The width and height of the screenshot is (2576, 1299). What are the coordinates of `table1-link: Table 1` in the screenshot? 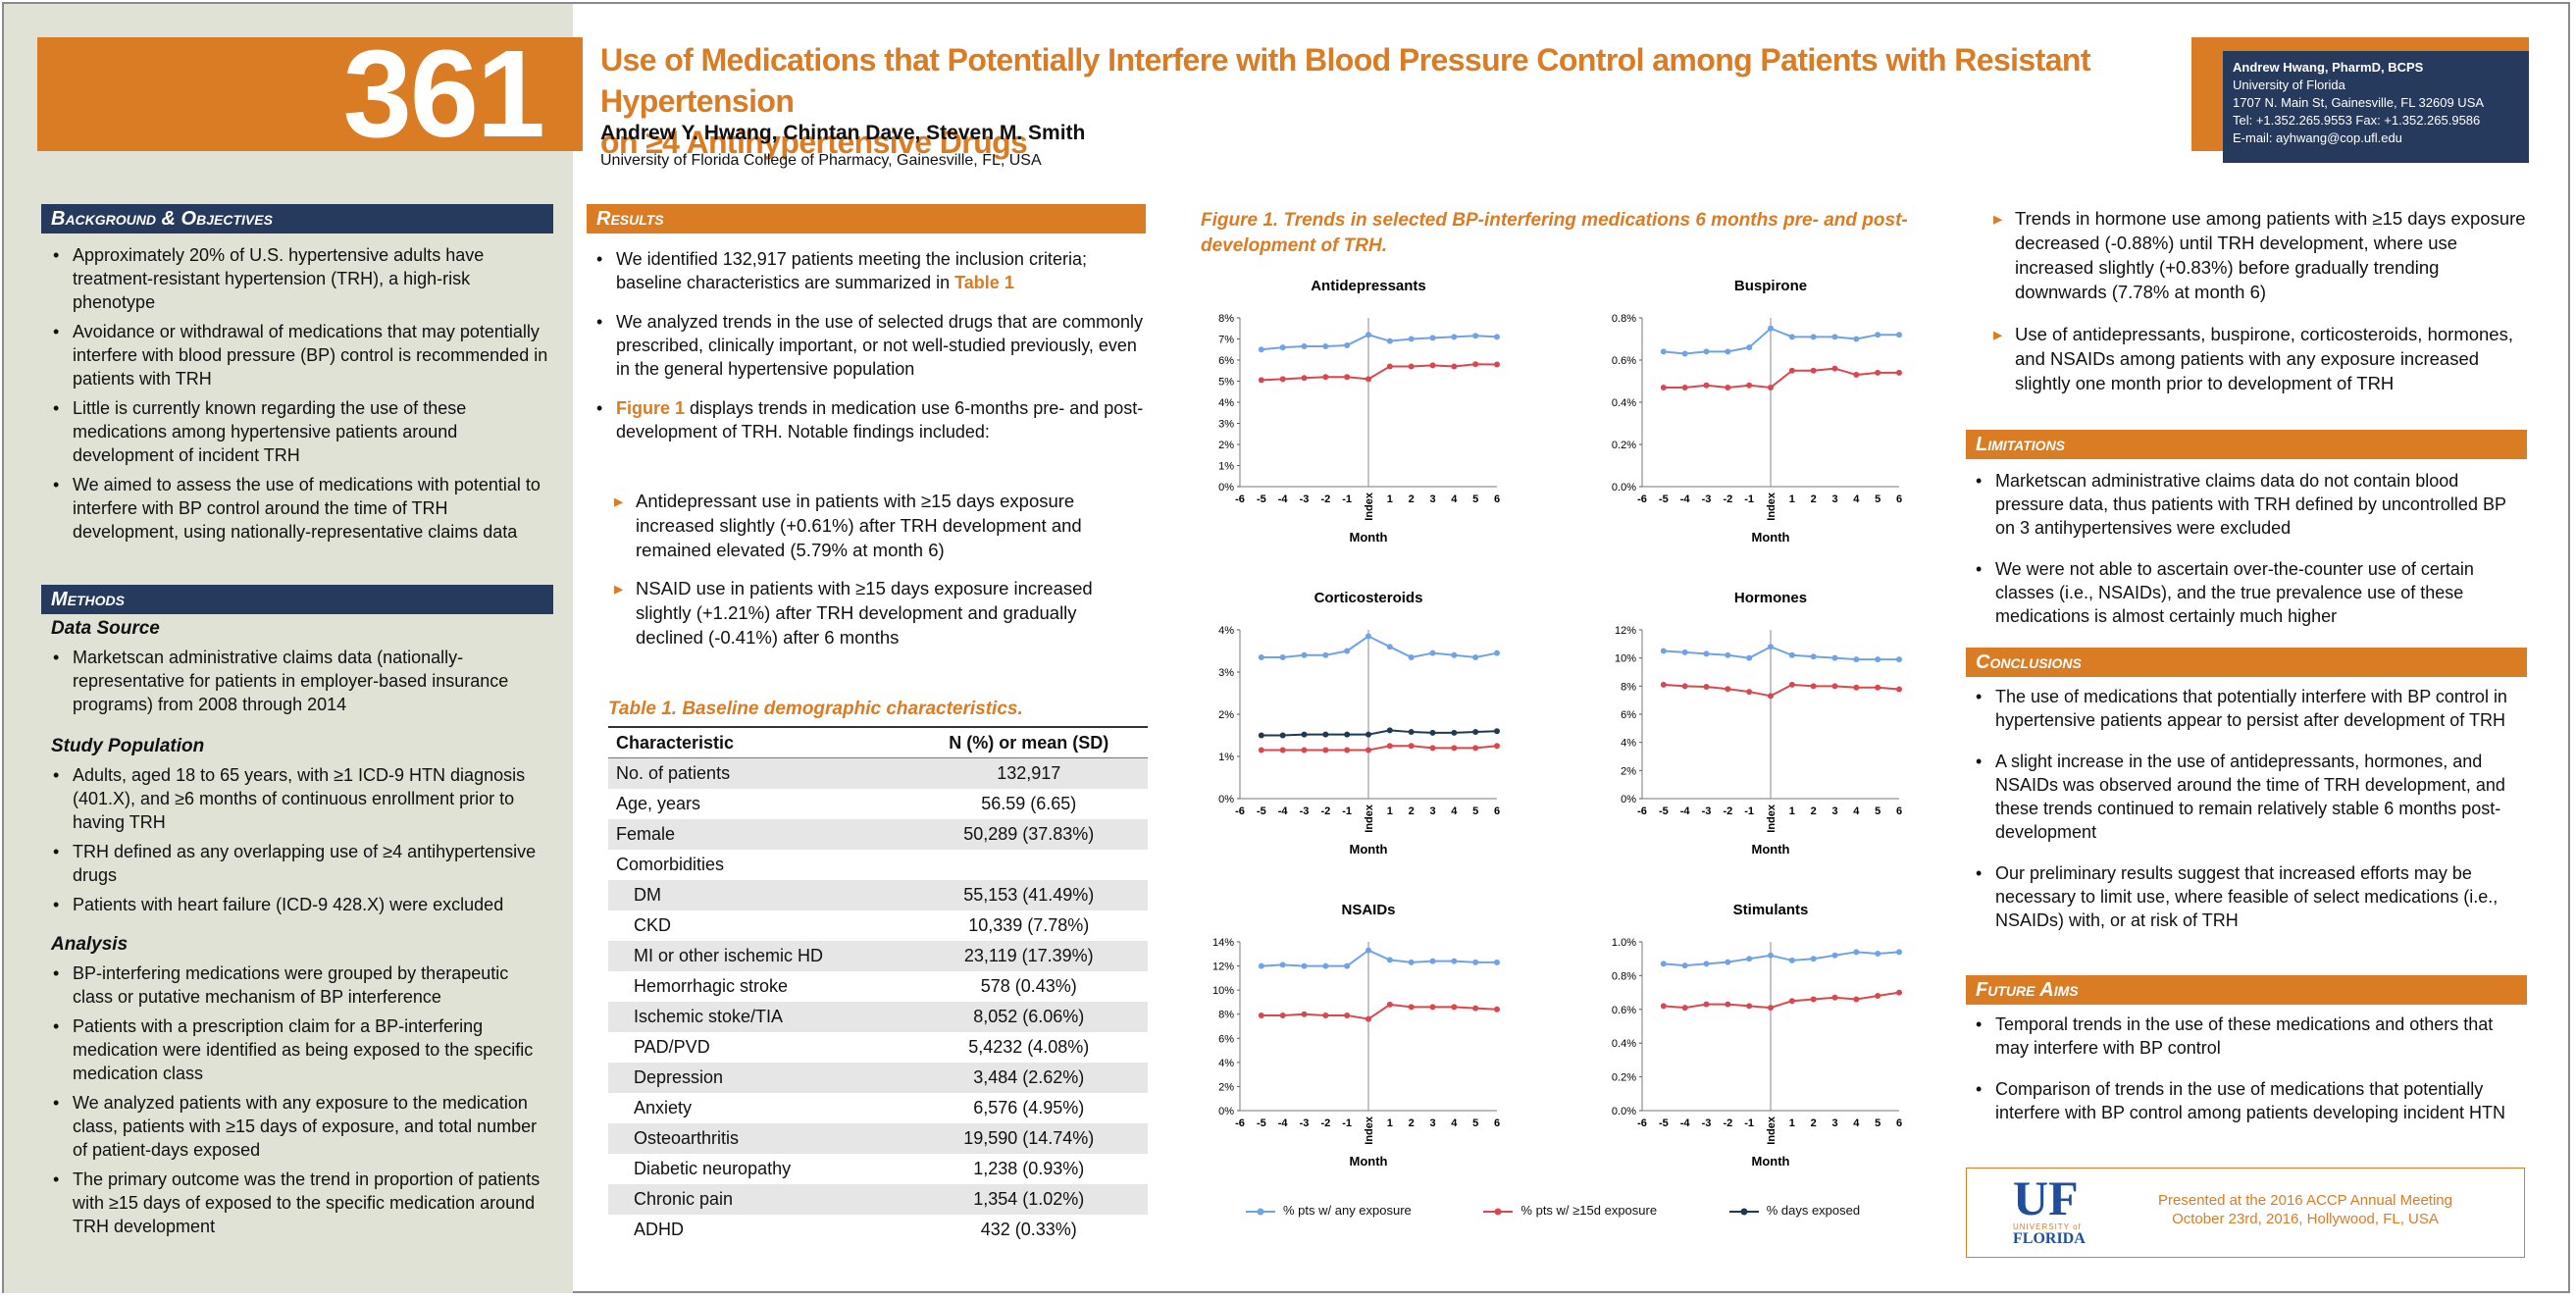 It's located at (984, 282).